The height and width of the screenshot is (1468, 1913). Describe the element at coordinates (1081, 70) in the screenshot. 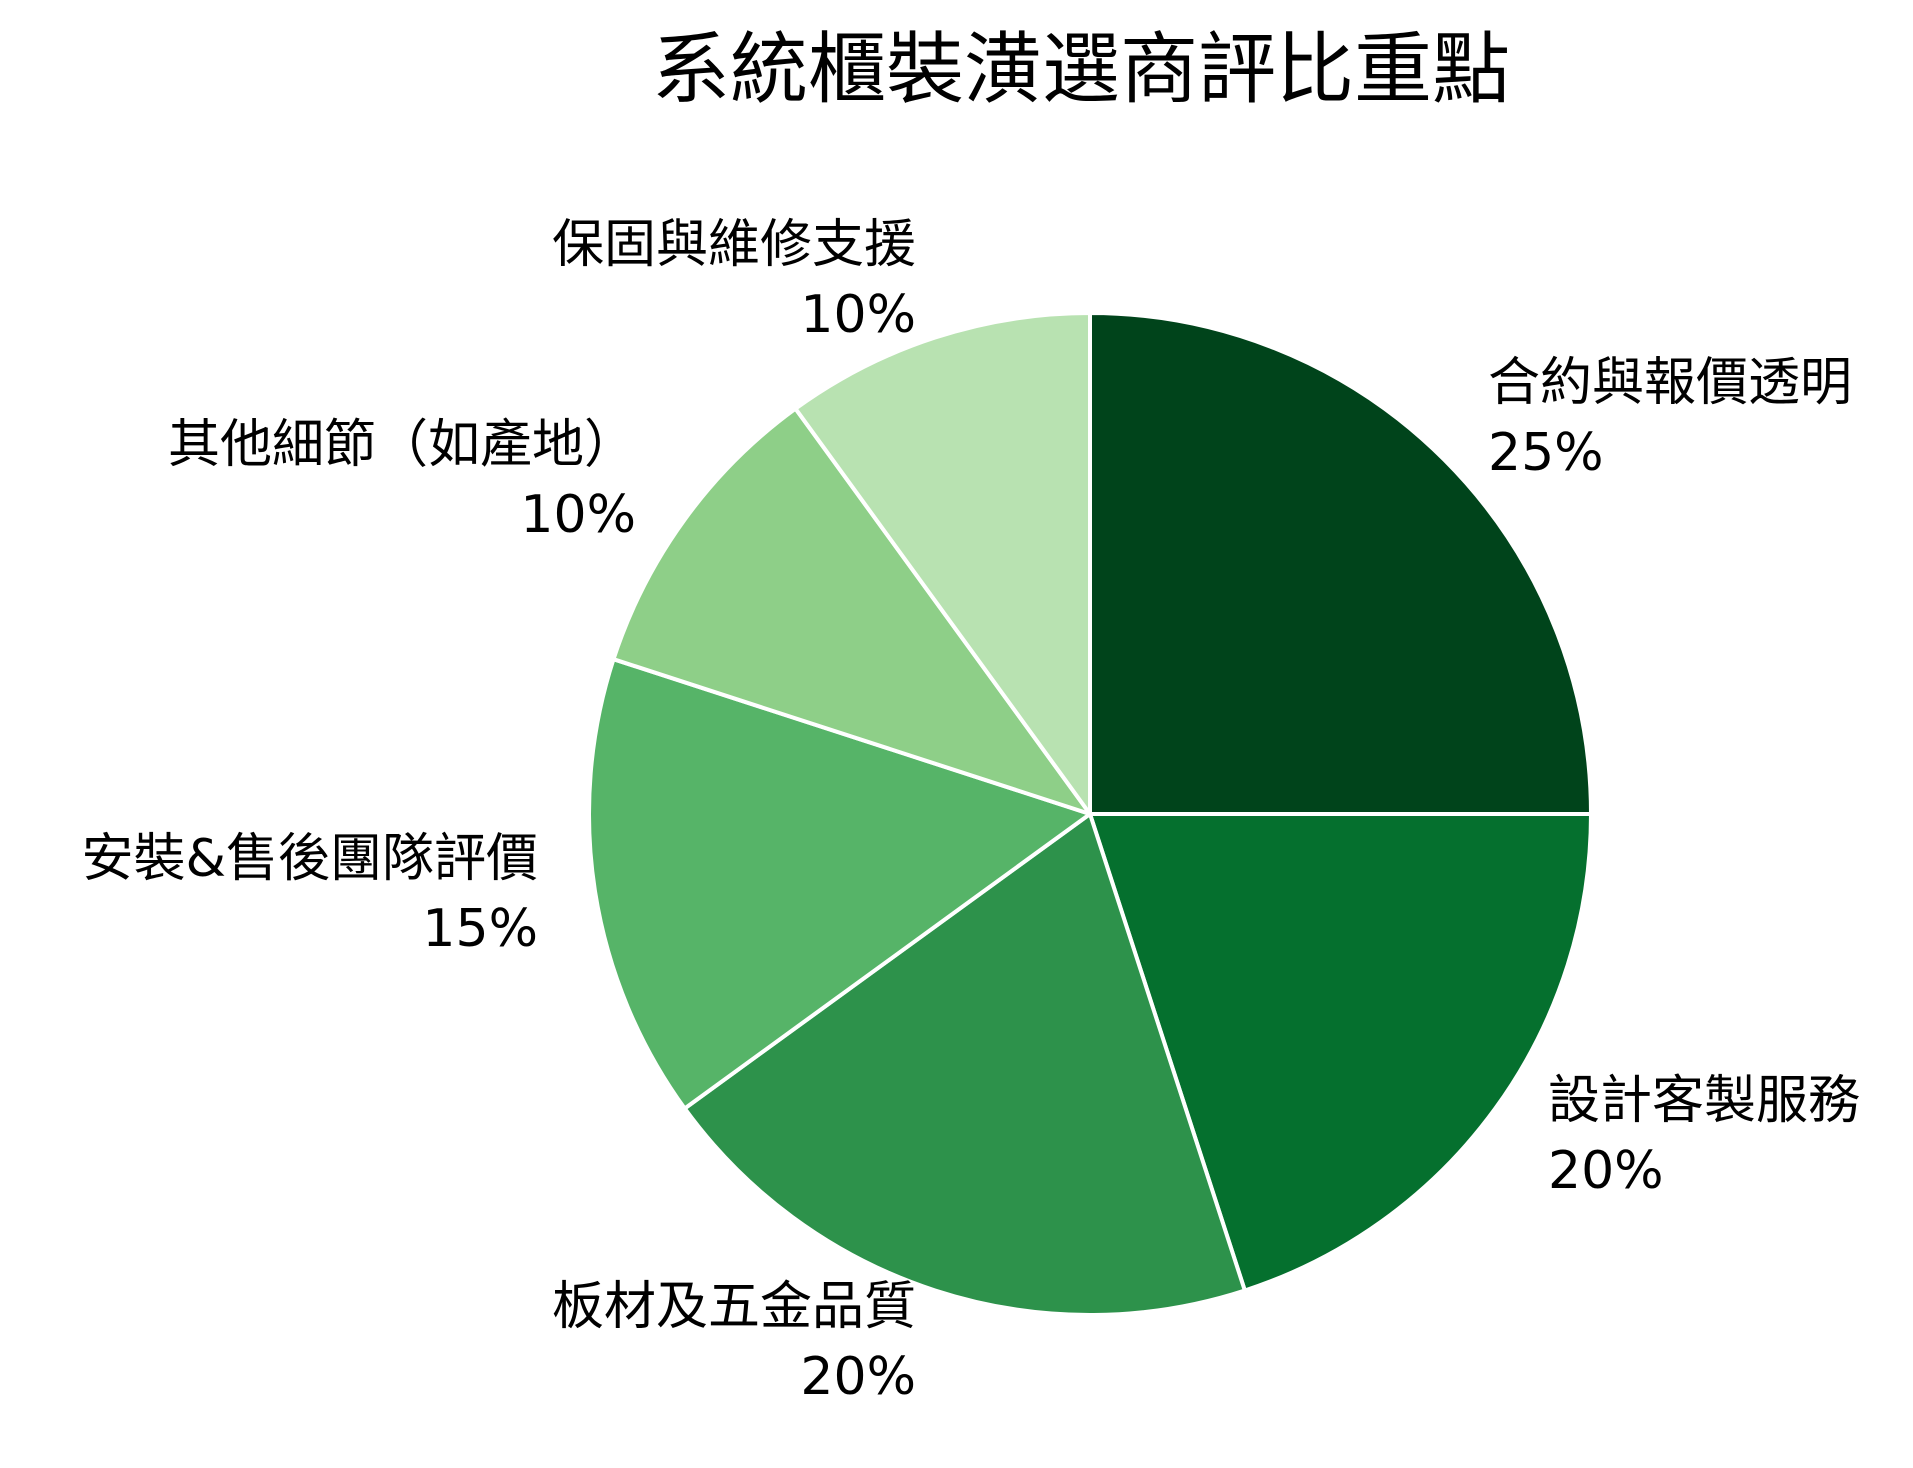

I see `chart-title: 系統櫃裝潢選商評比重點` at that location.